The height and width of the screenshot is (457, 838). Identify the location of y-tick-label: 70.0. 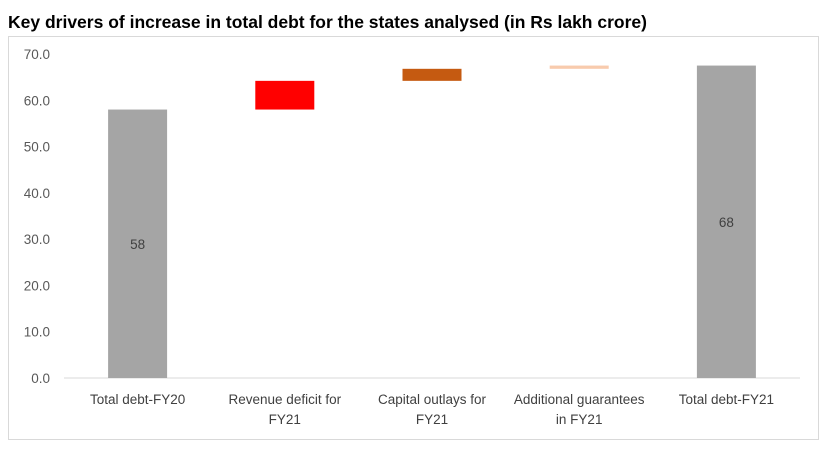
(37, 54).